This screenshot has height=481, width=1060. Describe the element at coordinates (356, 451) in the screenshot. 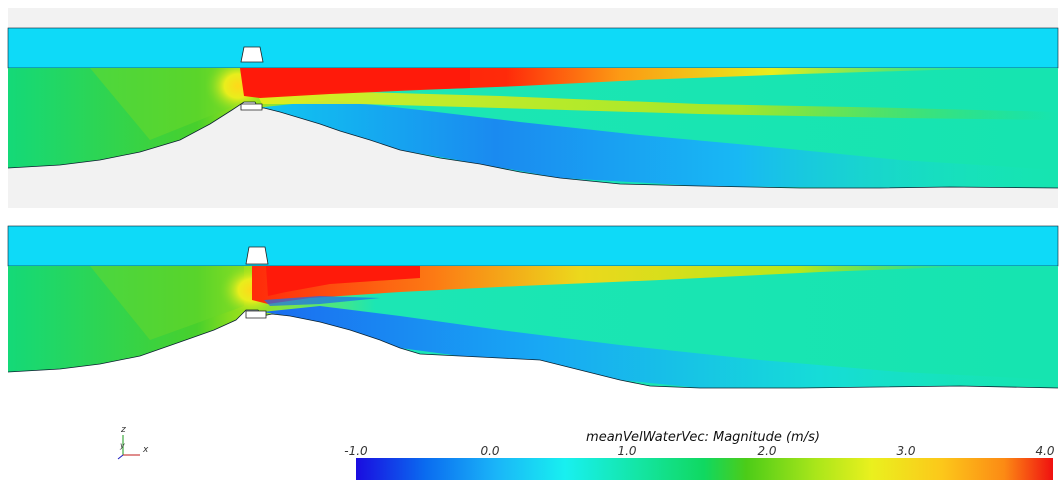

I see `colorbar-tick-label: -1.0` at that location.